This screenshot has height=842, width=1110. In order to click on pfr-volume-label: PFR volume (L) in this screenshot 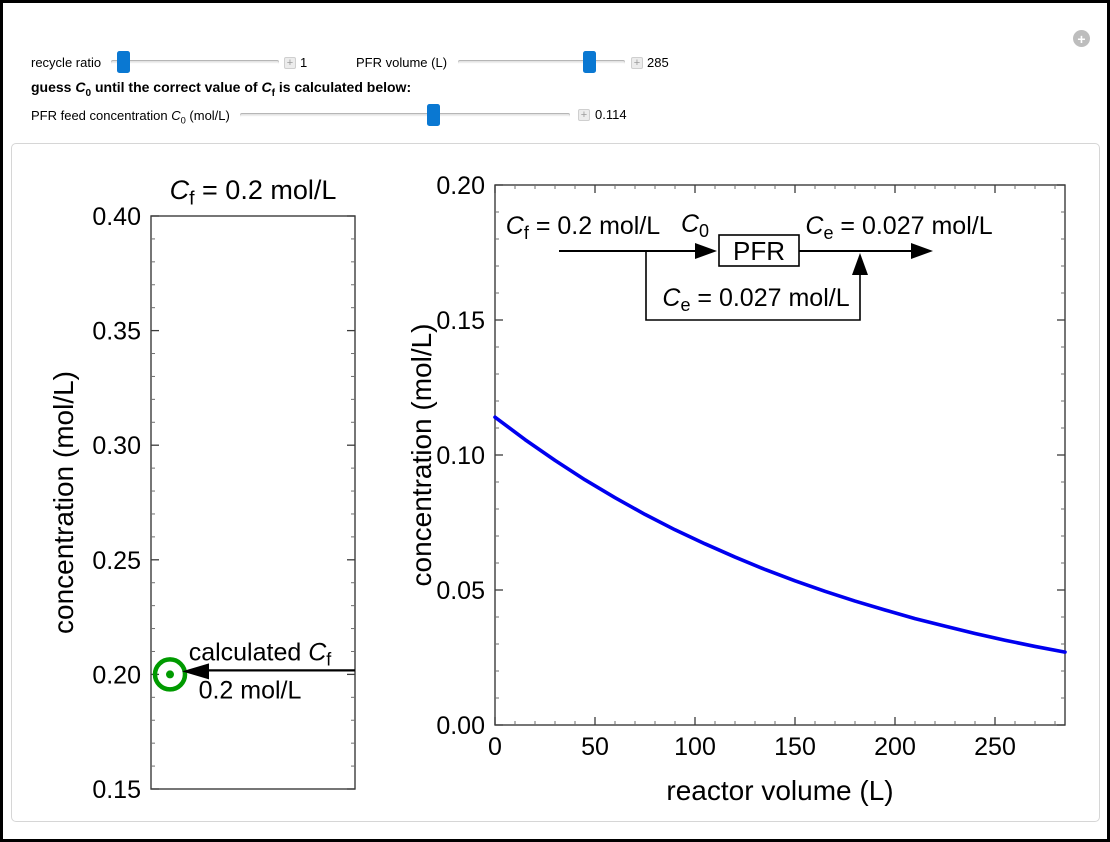, I will do `click(402, 62)`.